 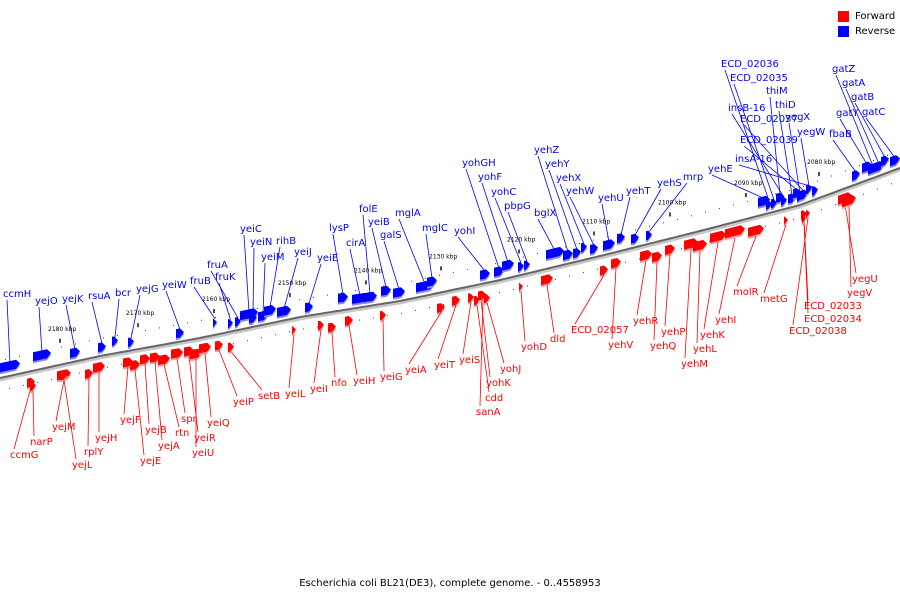 What do you see at coordinates (260, 281) in the screenshot?
I see `gene-yeiN: yeiN` at bounding box center [260, 281].